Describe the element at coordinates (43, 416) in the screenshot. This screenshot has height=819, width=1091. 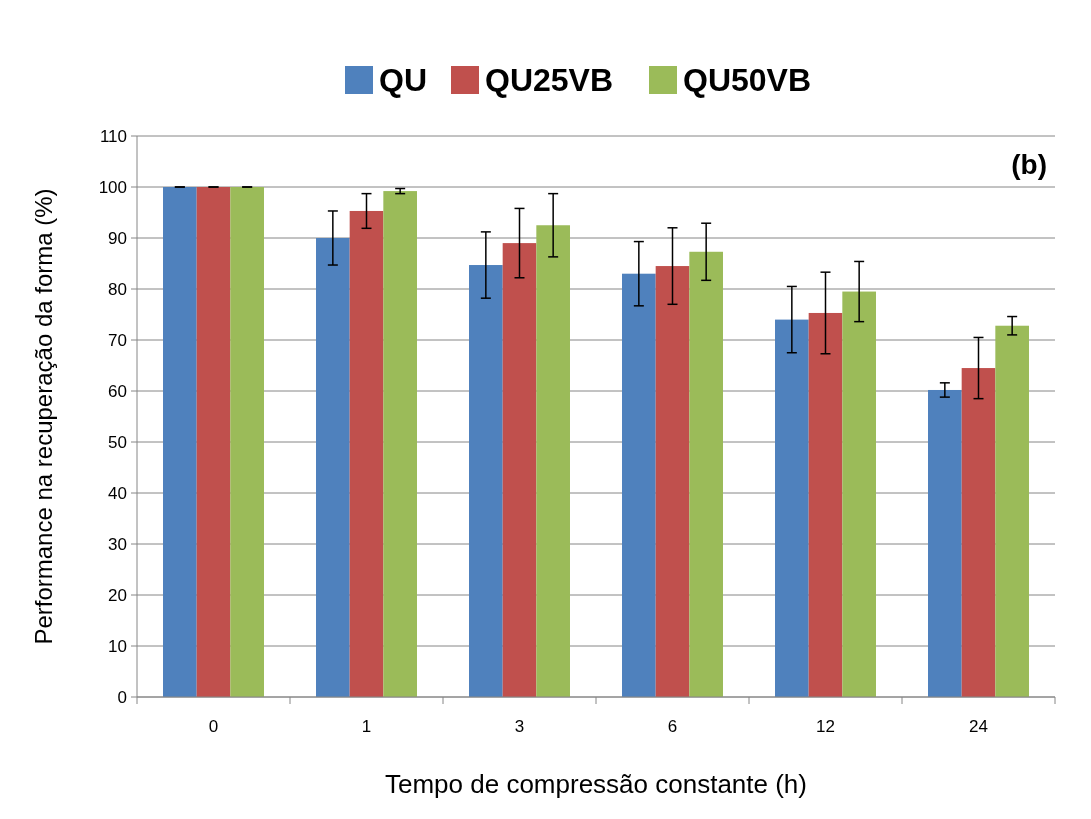
I see `y-axis-title: Performance na recuperação da forma (%)` at that location.